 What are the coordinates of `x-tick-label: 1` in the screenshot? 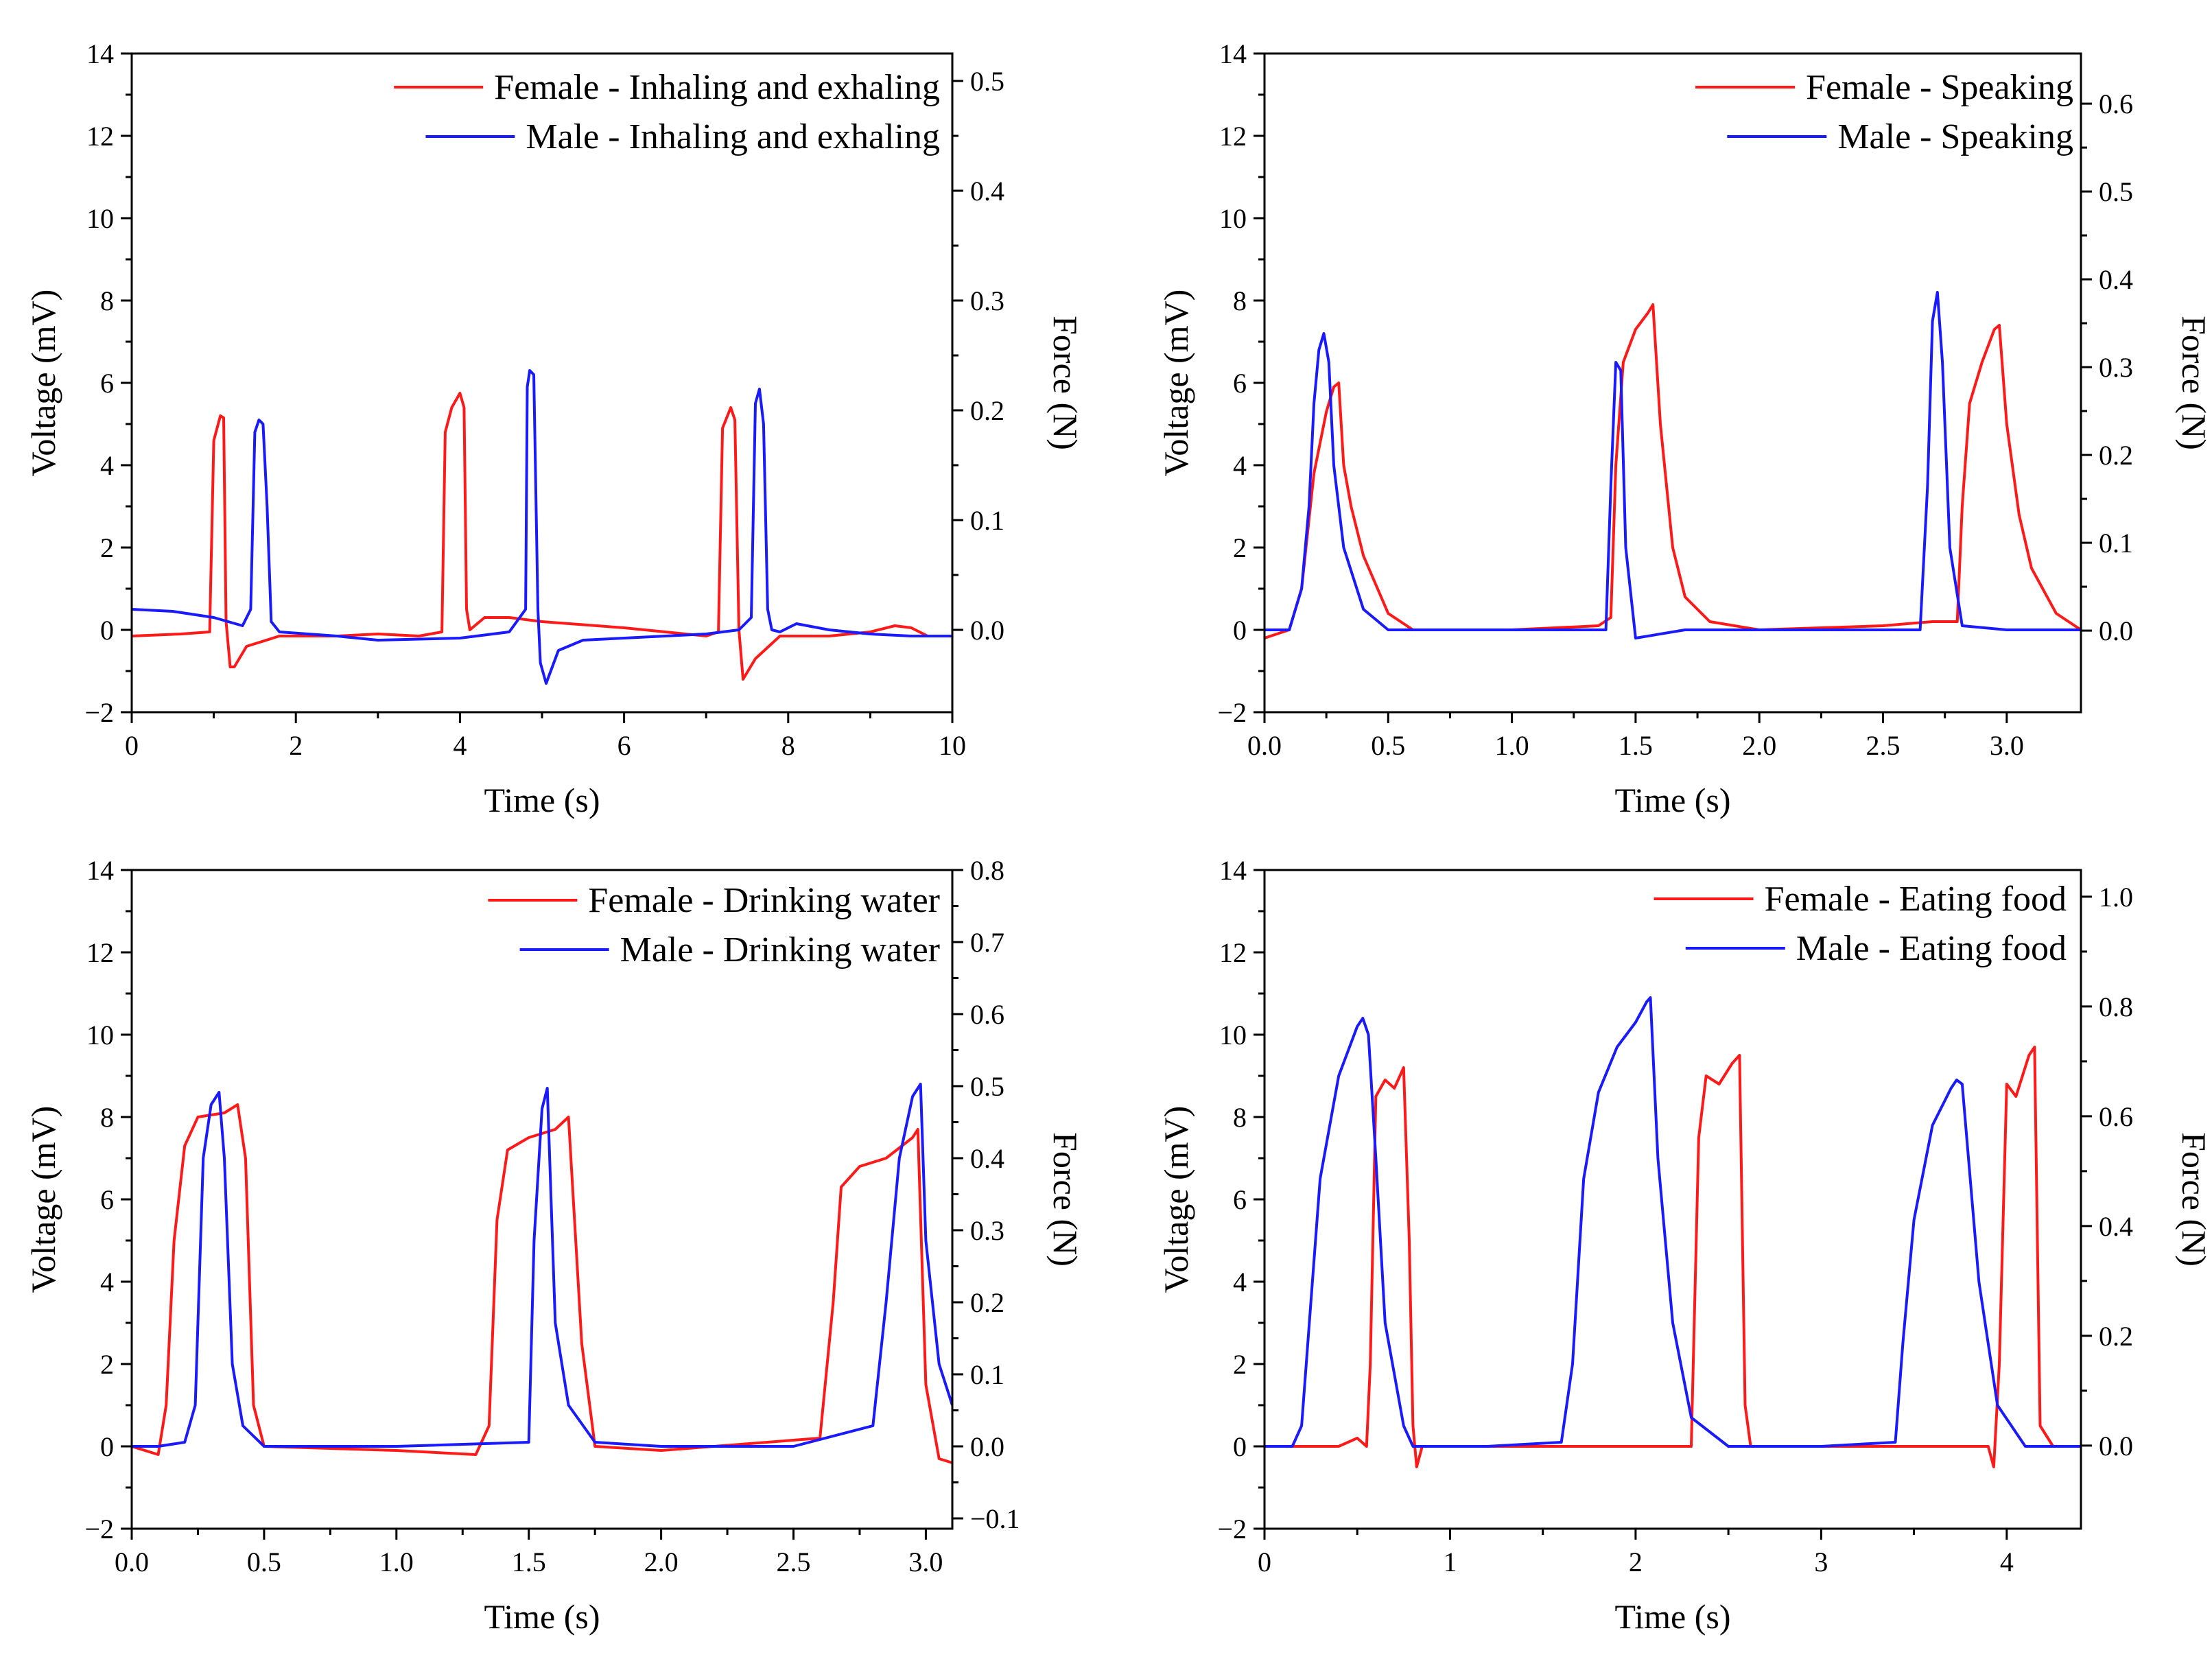 It's located at (1450, 1562).